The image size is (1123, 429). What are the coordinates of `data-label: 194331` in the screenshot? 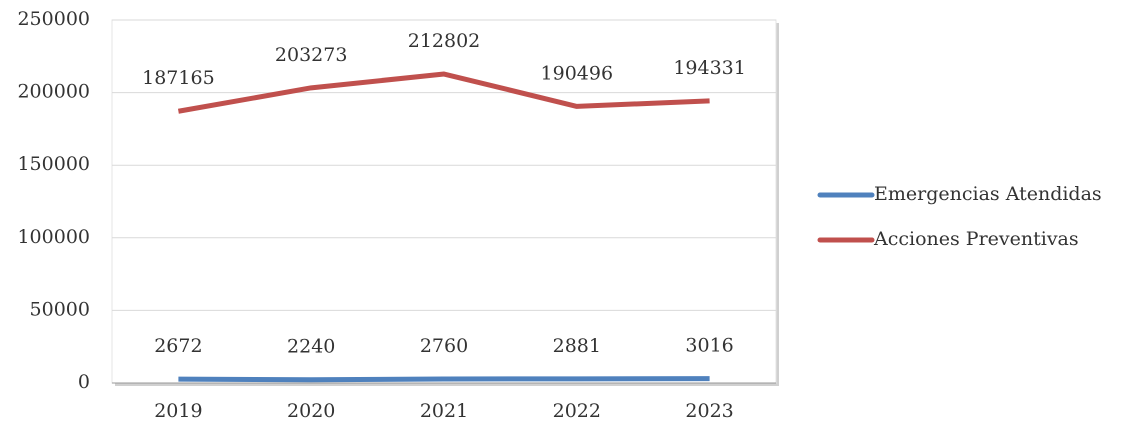 It's located at (709, 68).